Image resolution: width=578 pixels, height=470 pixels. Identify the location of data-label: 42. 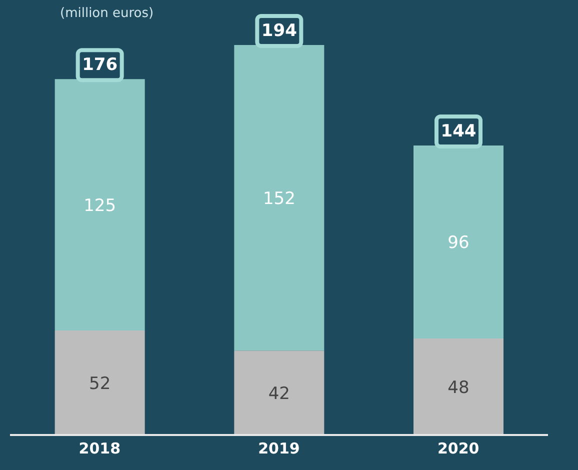
(279, 394).